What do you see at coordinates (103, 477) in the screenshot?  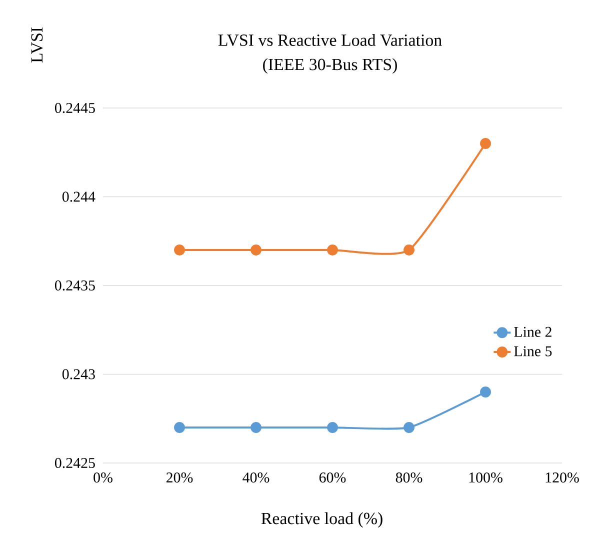 I see `x-tick-label: 0%` at bounding box center [103, 477].